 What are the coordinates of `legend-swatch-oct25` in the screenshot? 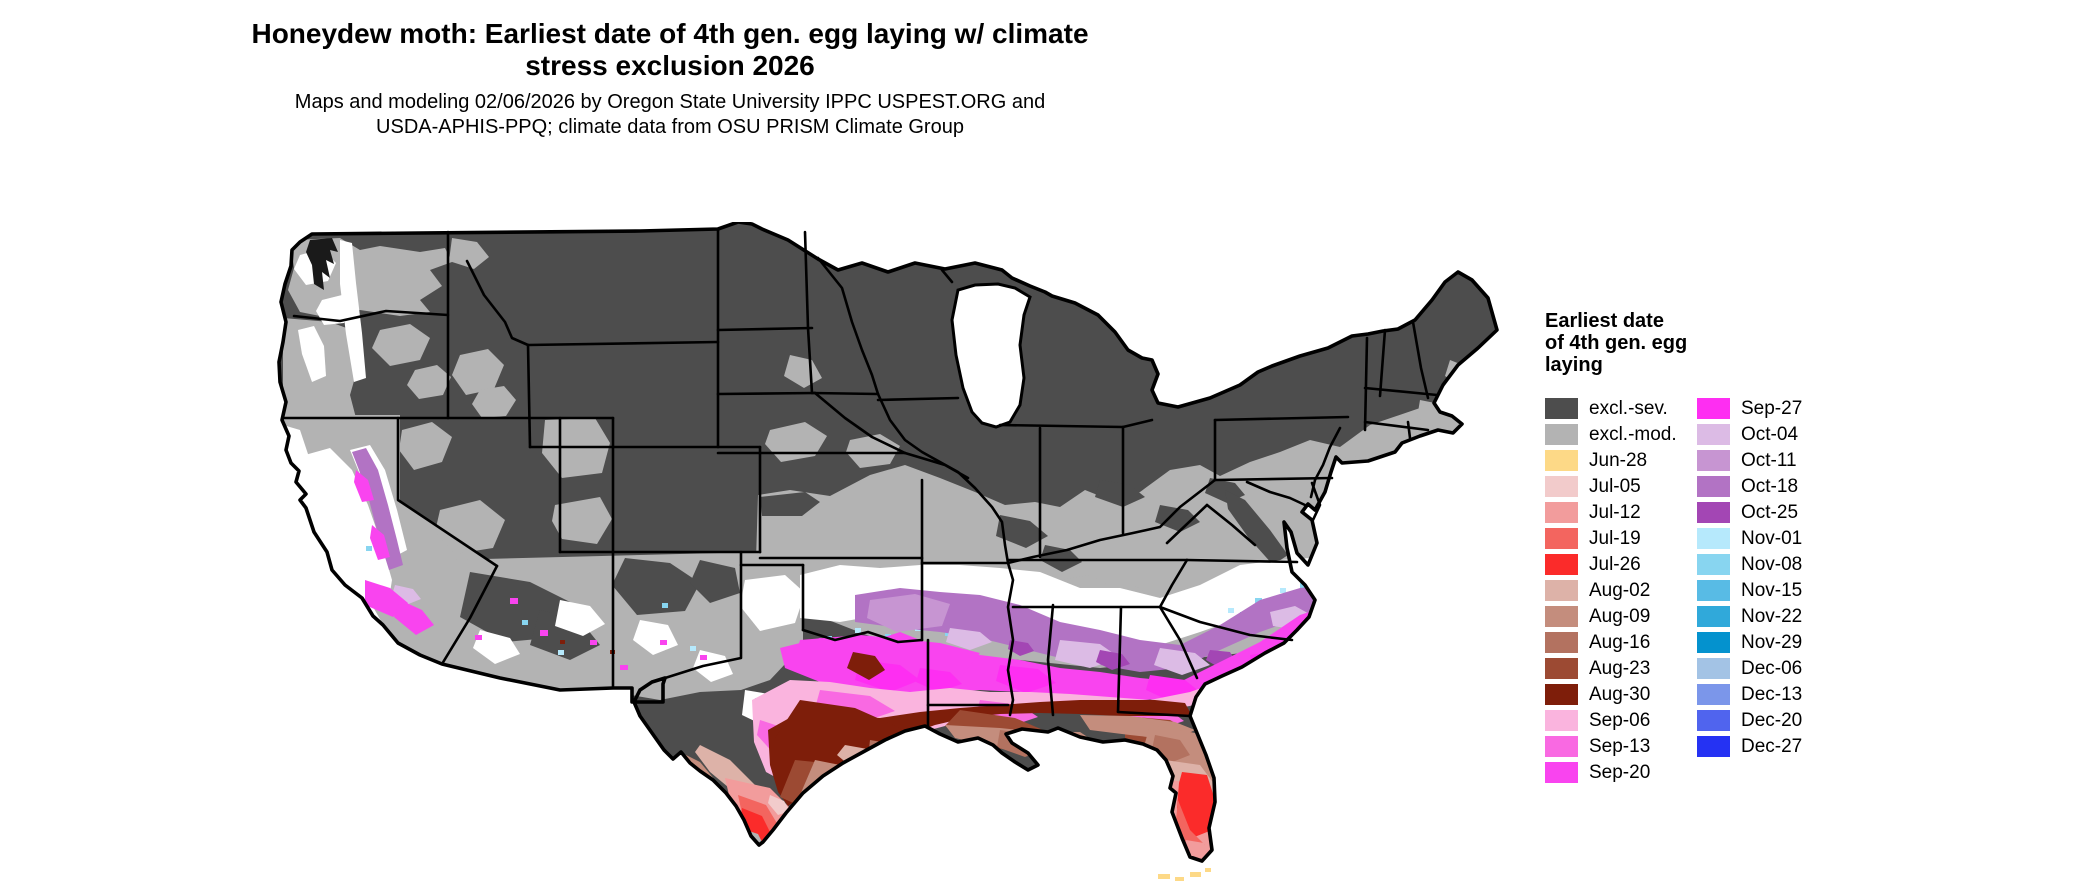 It's located at (1713, 512).